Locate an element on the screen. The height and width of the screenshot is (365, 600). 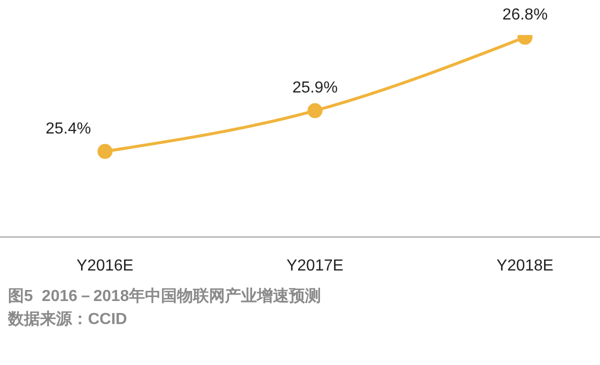
data-label: 25.9% is located at coordinates (315, 88).